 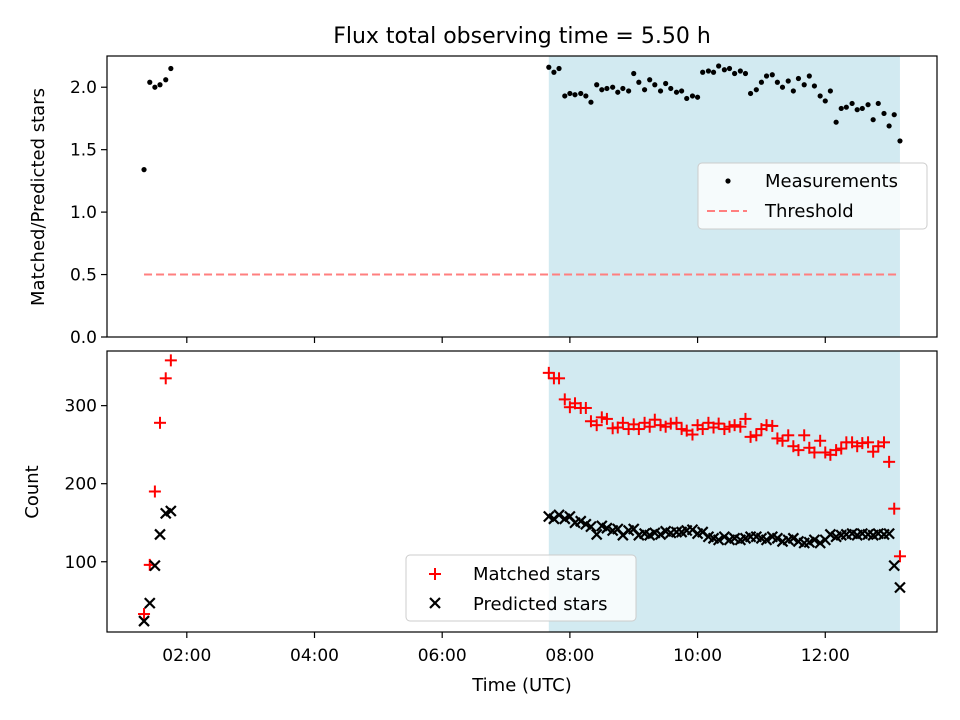 What do you see at coordinates (540, 604) in the screenshot?
I see `legend-predicted-label: Predicted stars` at bounding box center [540, 604].